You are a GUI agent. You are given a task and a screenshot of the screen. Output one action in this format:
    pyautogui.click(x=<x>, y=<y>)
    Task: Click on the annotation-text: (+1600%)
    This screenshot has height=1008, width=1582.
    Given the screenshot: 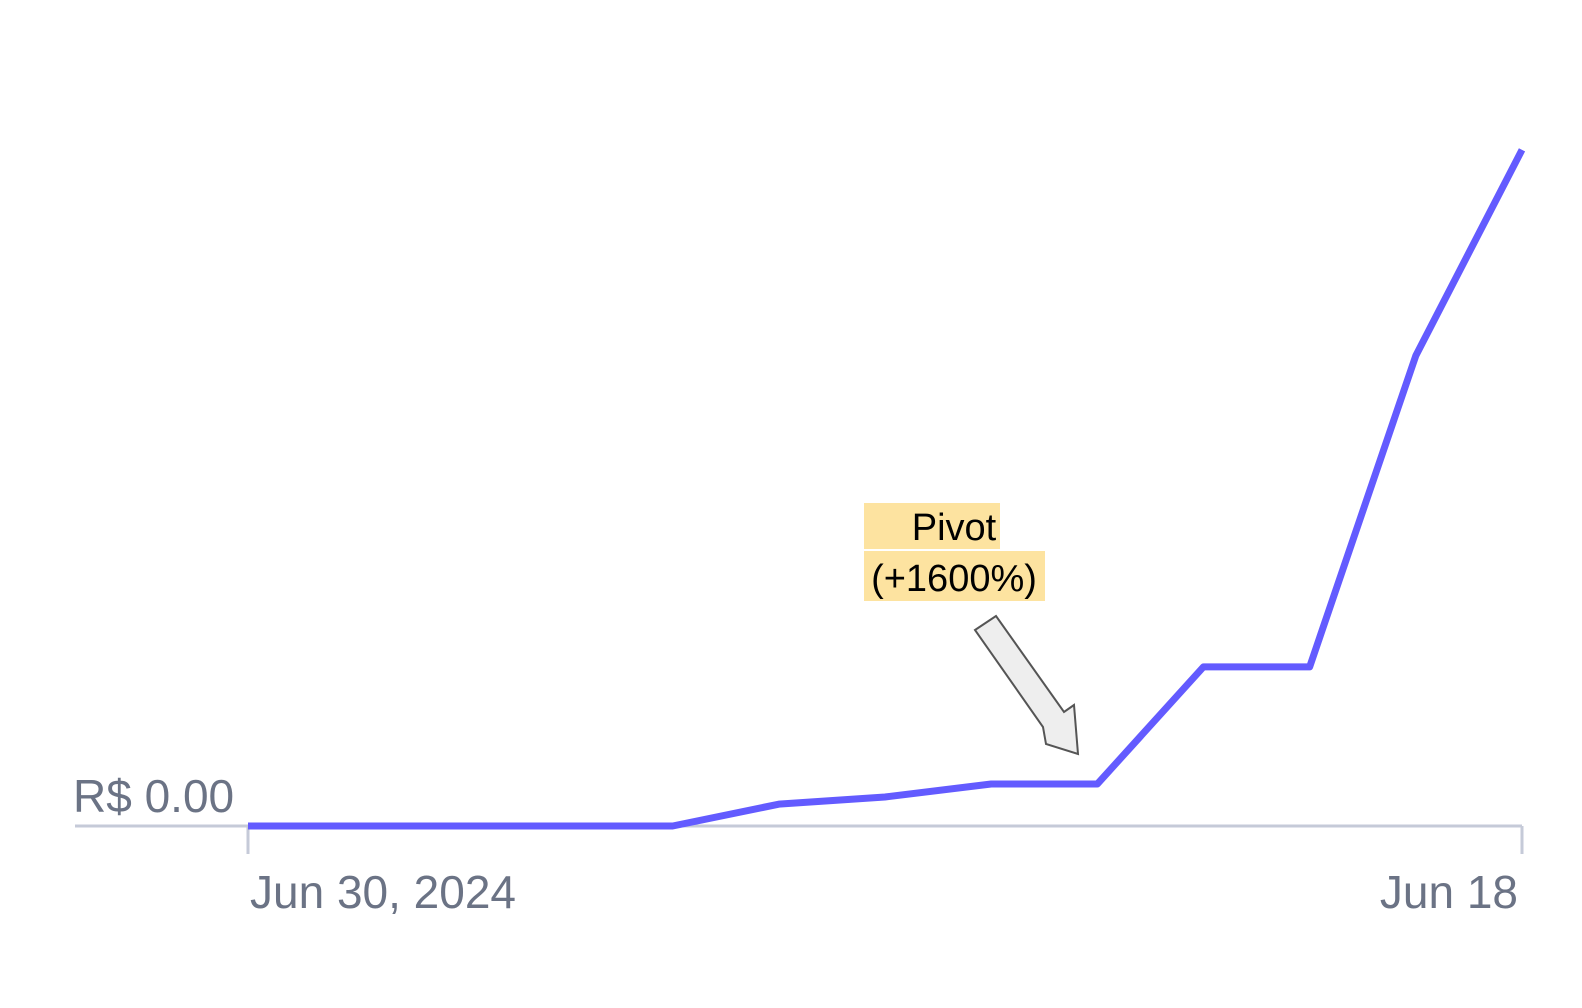 What is the action you would take?
    pyautogui.click(x=954, y=579)
    